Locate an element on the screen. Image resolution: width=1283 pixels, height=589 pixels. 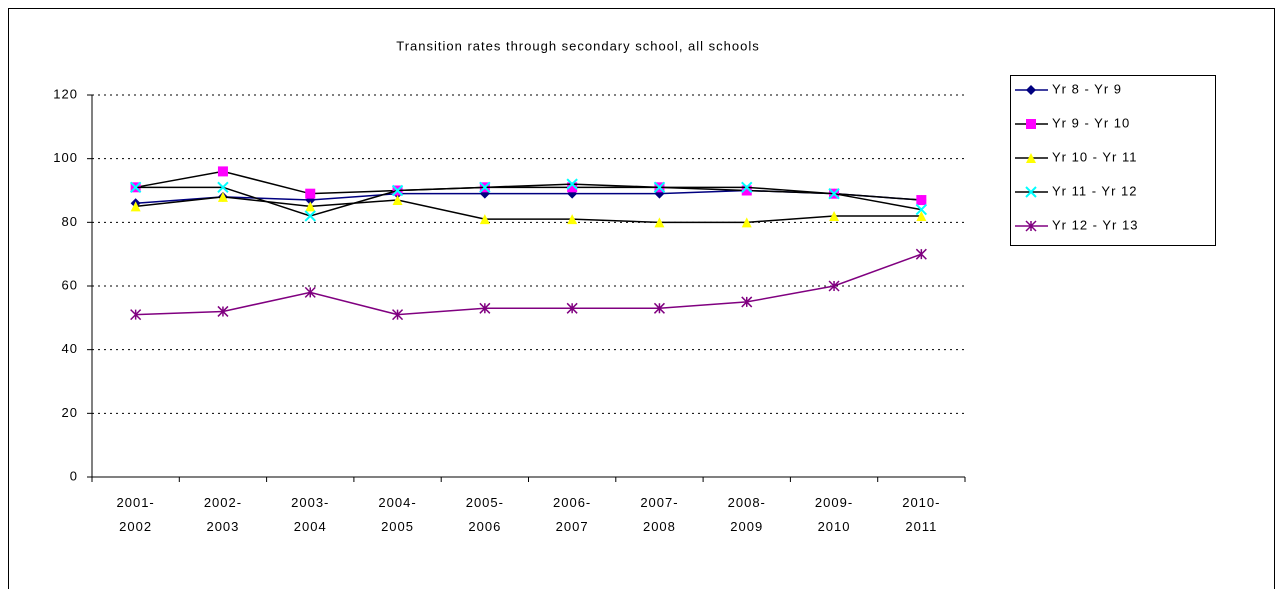
x-tick-label: 2003-2004 is located at coordinates (310, 514).